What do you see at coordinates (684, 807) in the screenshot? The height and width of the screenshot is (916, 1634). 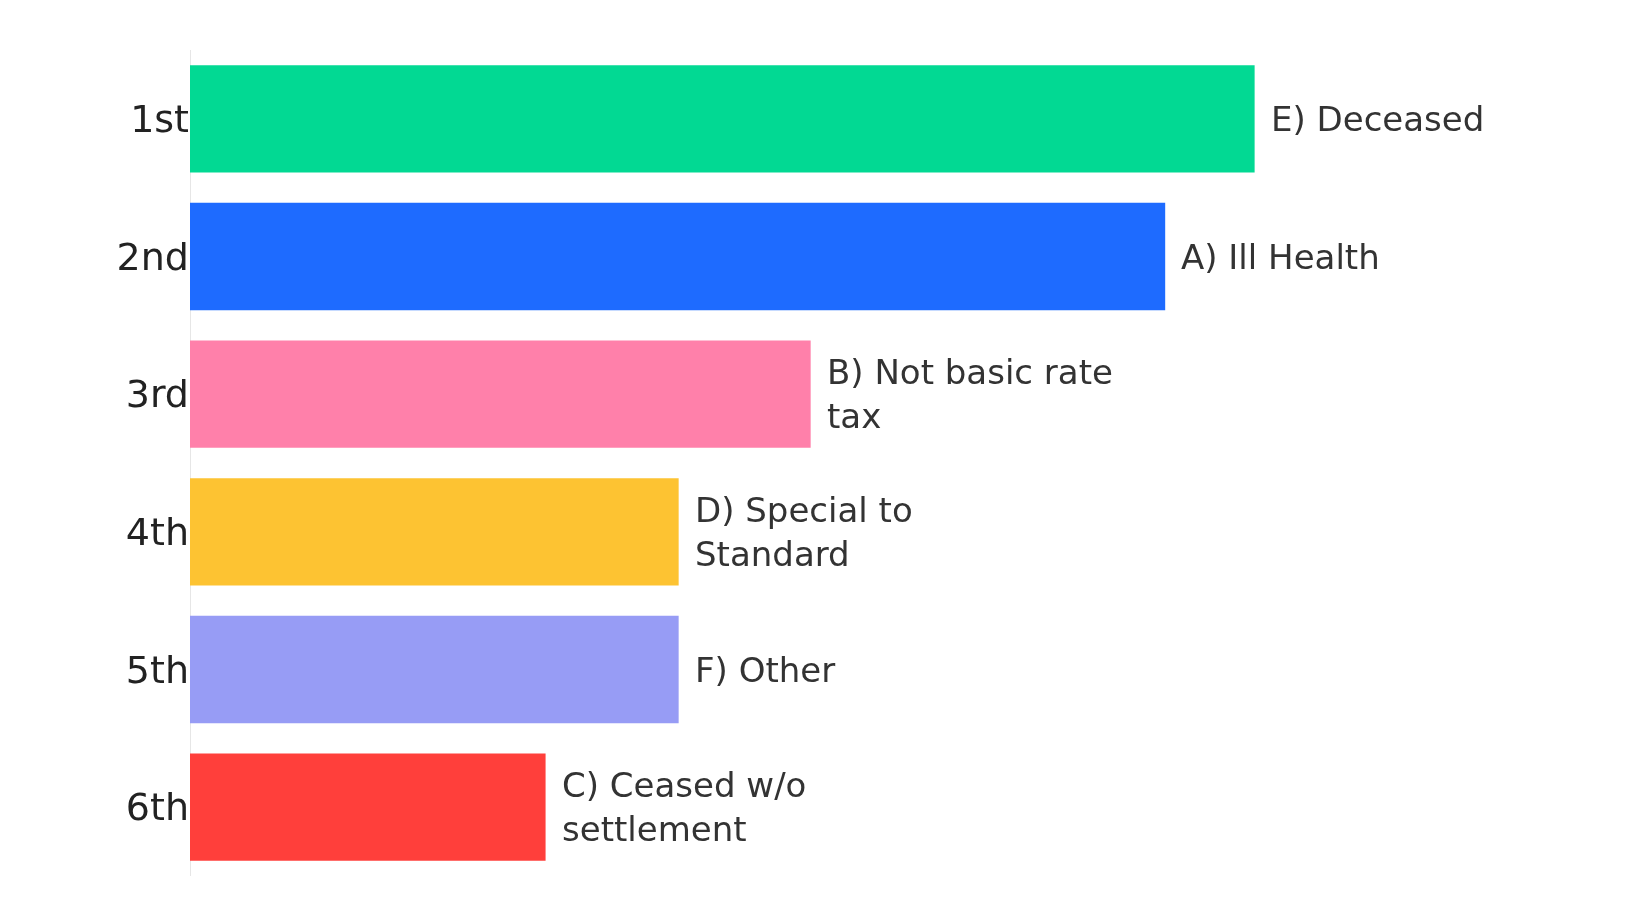 I see `annotation: C) Ceased w/o settlement` at bounding box center [684, 807].